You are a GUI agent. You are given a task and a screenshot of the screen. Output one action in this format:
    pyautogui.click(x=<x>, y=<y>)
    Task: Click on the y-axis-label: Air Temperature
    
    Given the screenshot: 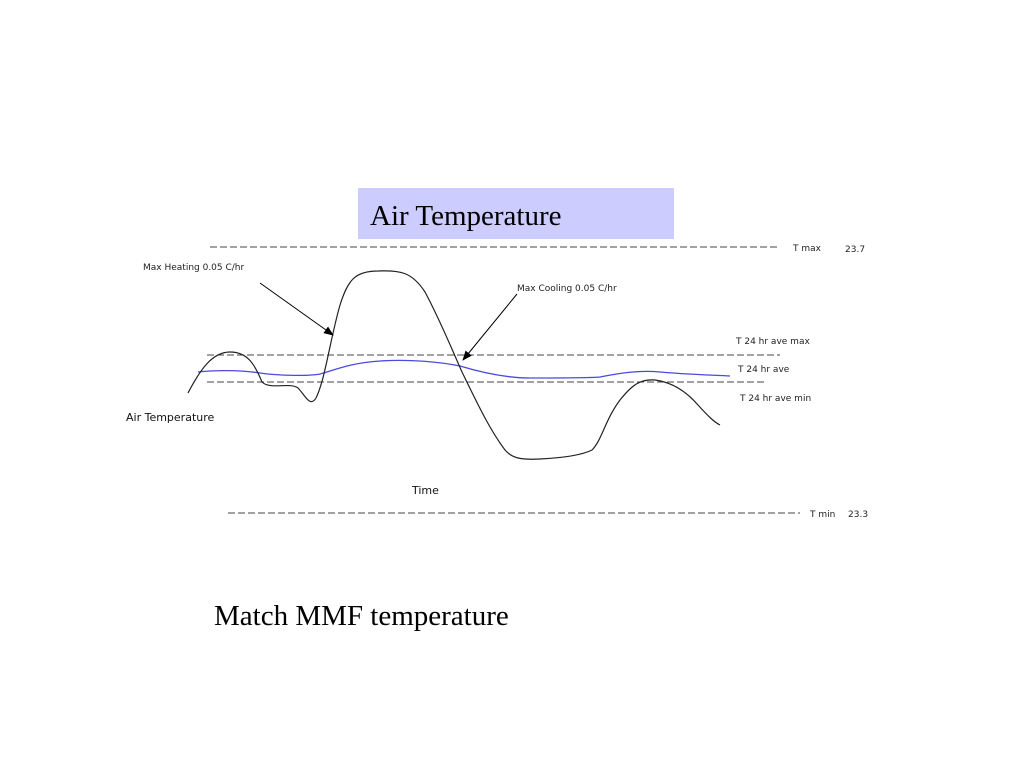 What is the action you would take?
    pyautogui.click(x=170, y=417)
    